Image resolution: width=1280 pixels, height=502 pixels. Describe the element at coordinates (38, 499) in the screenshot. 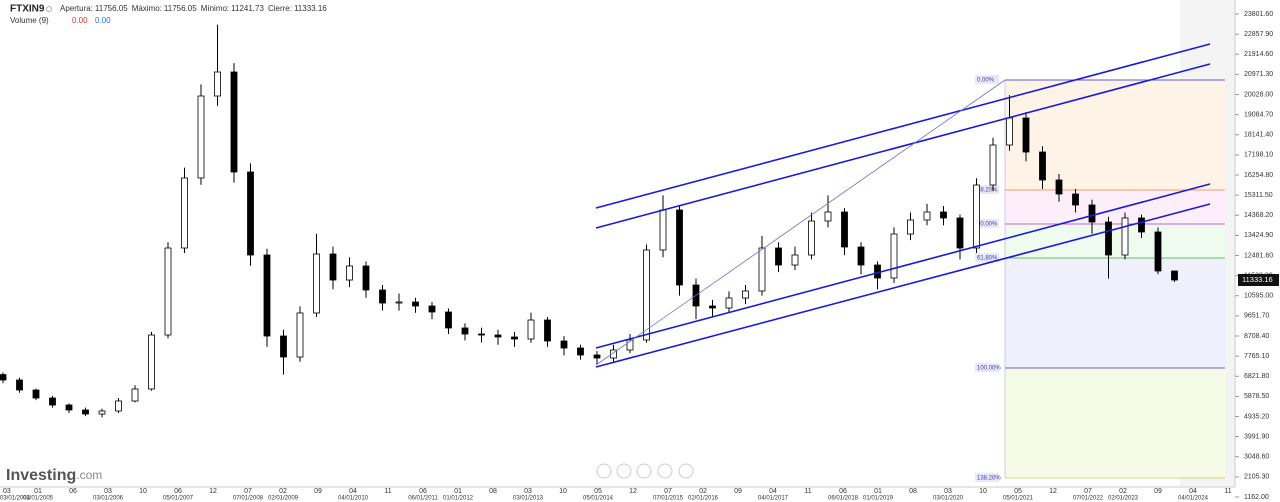

I see `x-date-label: 01/01/2005` at that location.